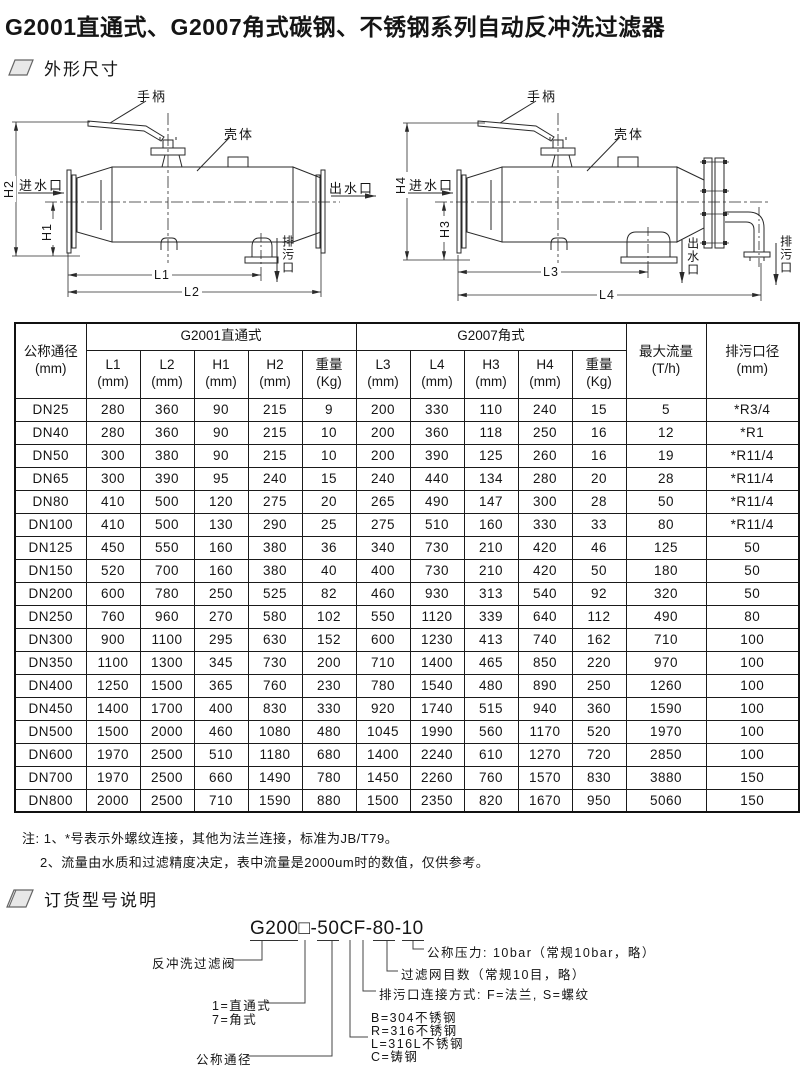  What do you see at coordinates (50, 547) in the screenshot?
I see `row-dn-cell: DN125` at bounding box center [50, 547].